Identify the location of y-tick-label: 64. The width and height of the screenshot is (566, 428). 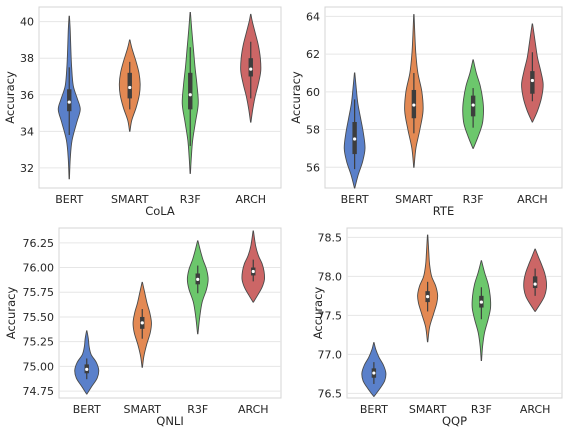
(313, 16).